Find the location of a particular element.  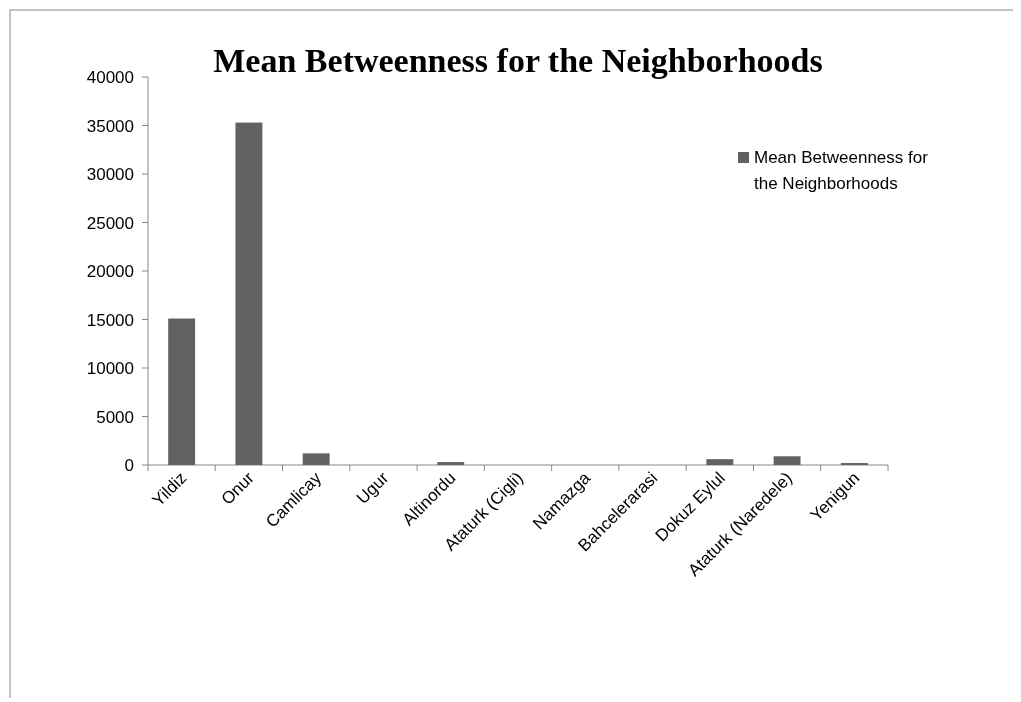

y-tick-label: 20000 is located at coordinates (110, 271).